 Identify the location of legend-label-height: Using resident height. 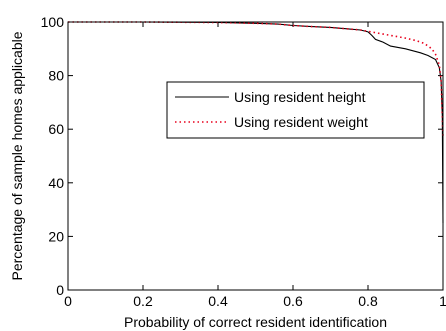
(300, 97).